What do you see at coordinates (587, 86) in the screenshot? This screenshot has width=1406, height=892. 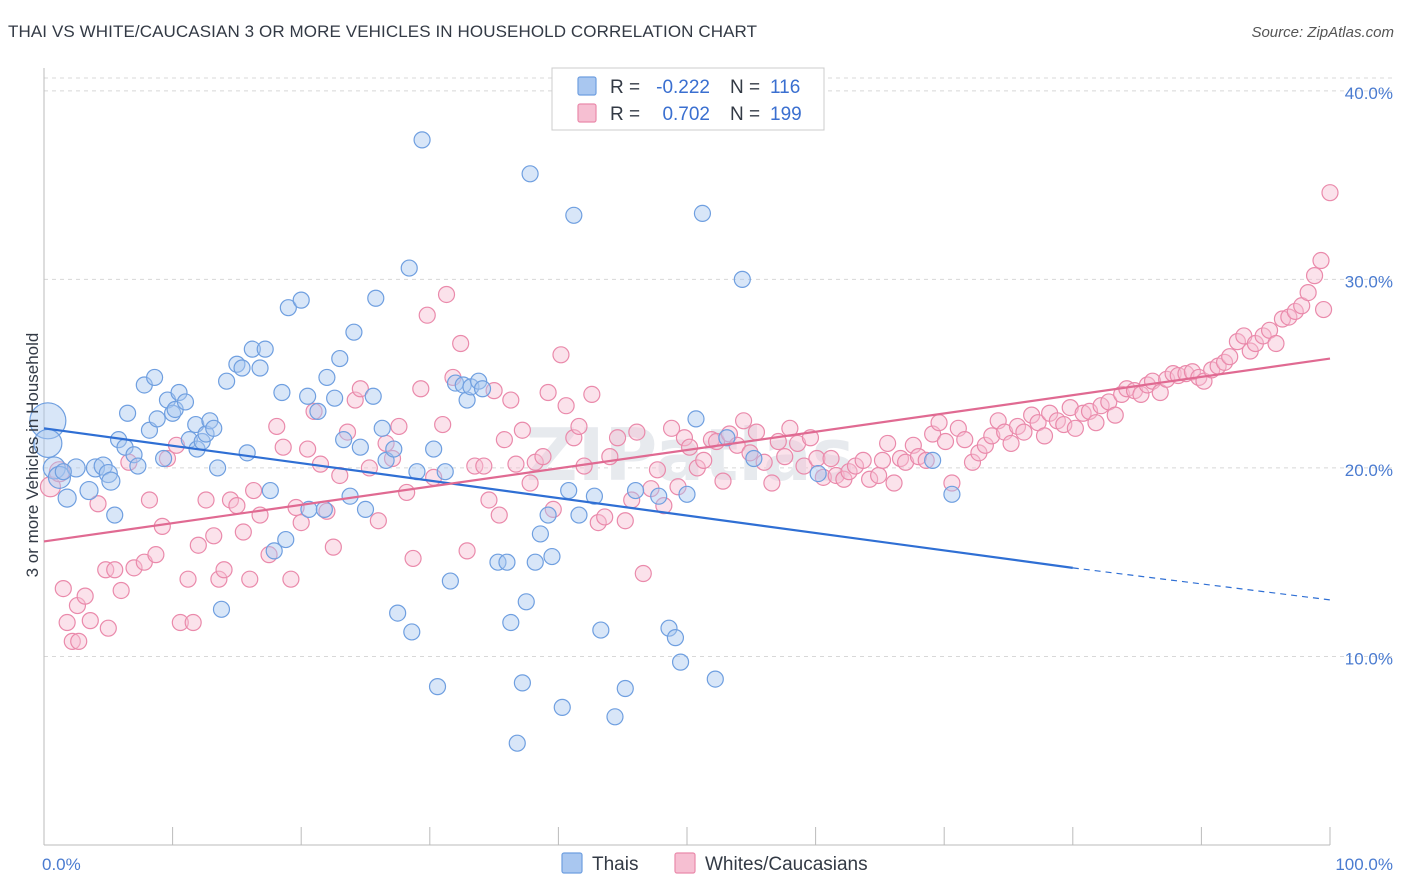 I see `legend-swatch-thai` at bounding box center [587, 86].